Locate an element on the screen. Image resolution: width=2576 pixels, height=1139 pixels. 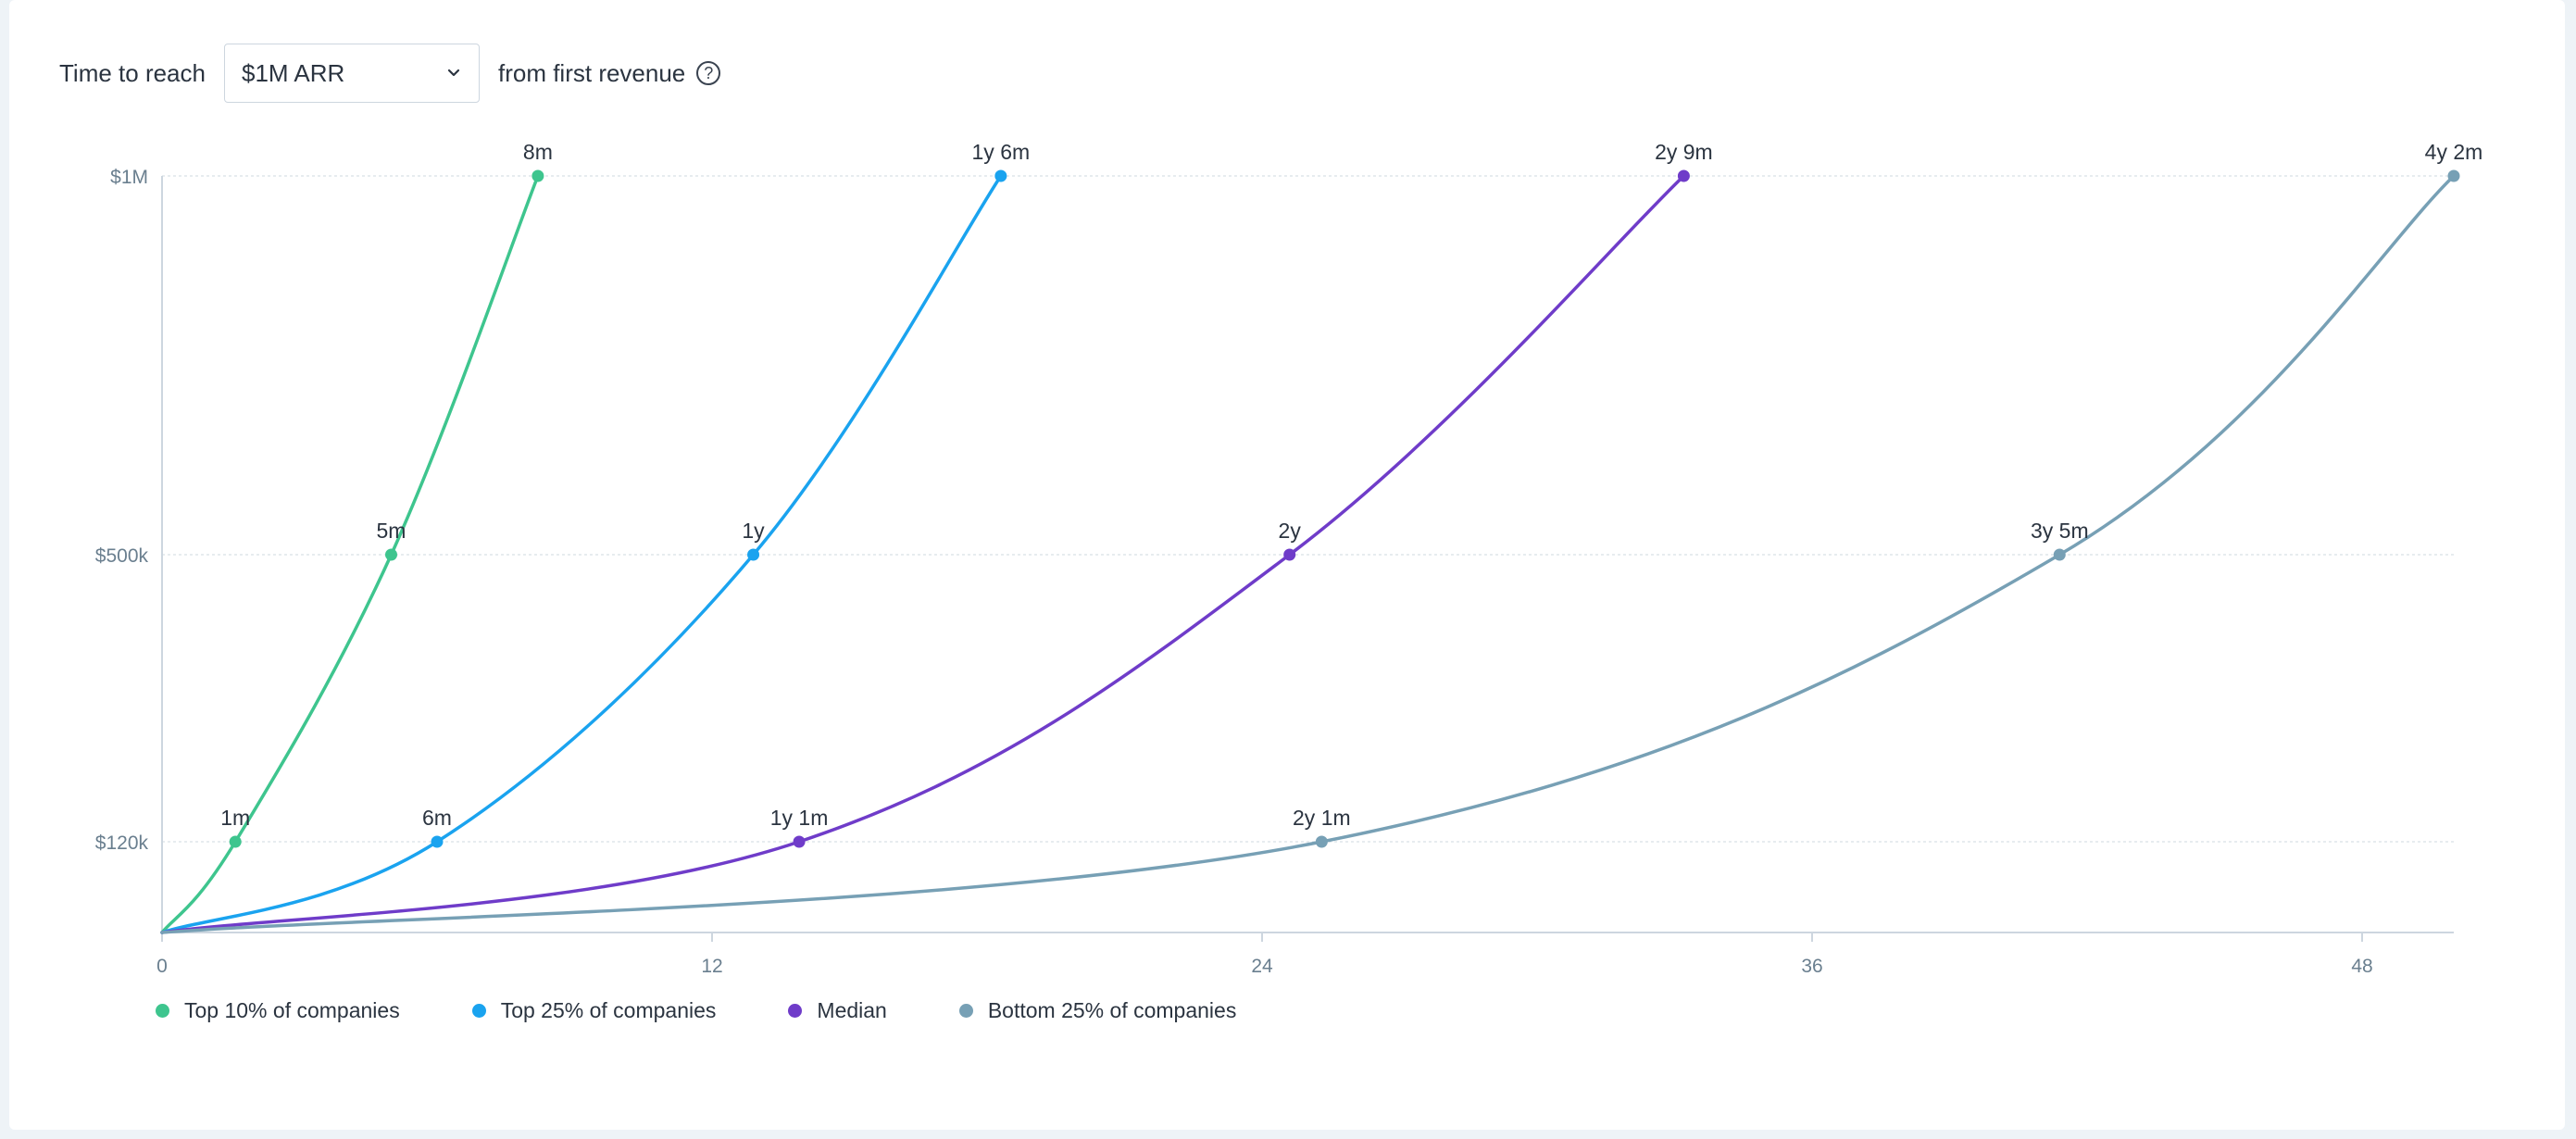
legend-item: Top 25% of companies is located at coordinates (594, 1011).